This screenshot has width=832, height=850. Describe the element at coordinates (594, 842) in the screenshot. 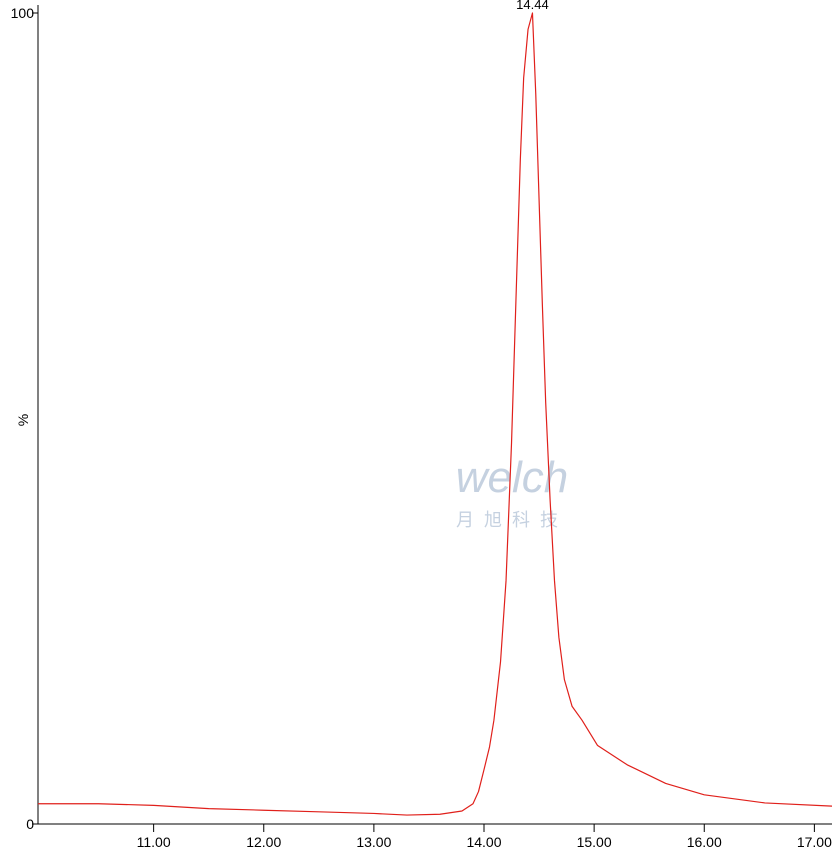

I see `x-tick-label: 15.00` at that location.